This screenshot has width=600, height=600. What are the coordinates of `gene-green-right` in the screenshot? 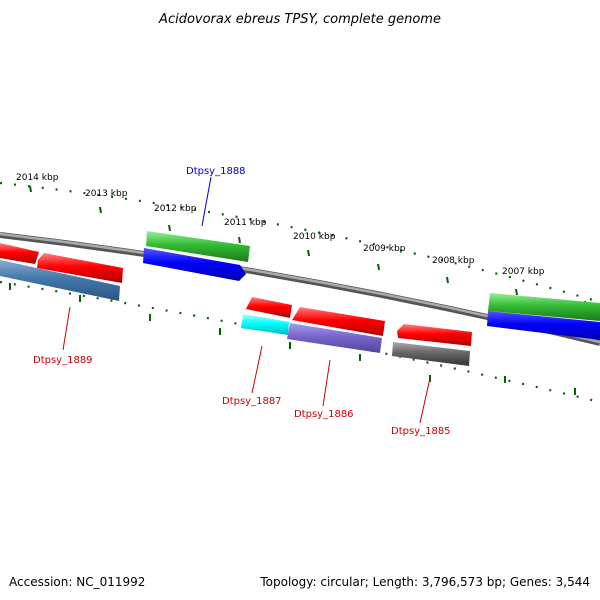 It's located at (544, 307).